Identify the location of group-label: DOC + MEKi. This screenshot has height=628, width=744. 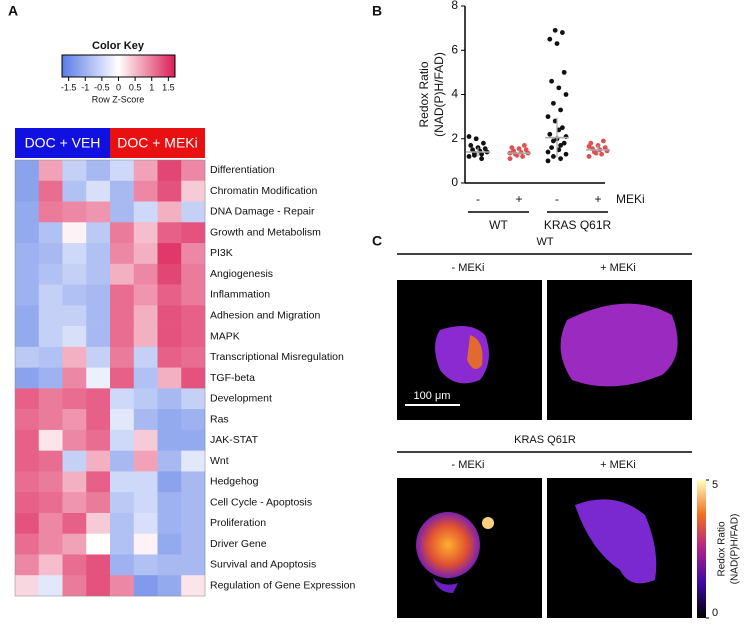
(157, 143).